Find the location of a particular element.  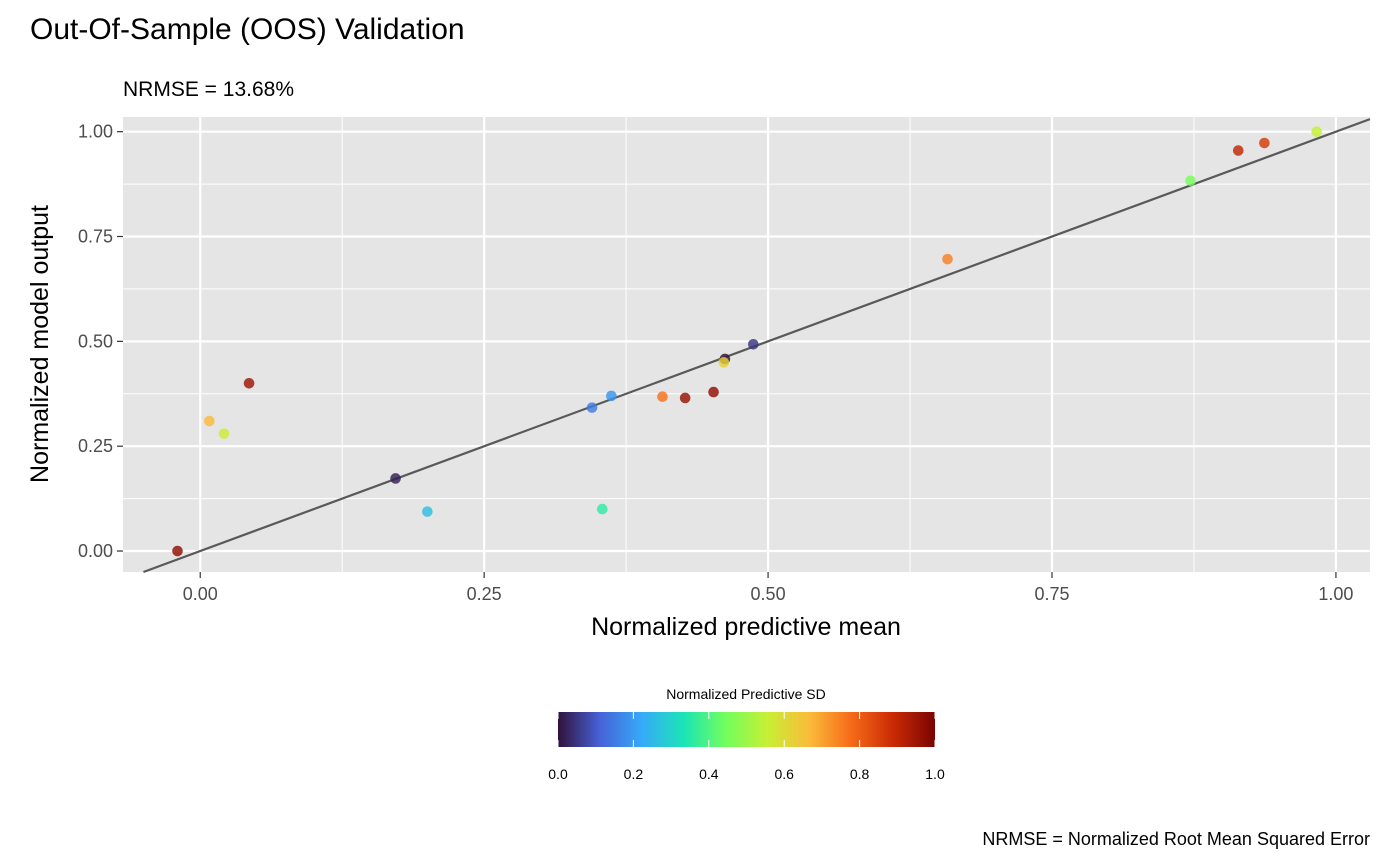

colorbar-tick-label: 0.0 is located at coordinates (558, 774).